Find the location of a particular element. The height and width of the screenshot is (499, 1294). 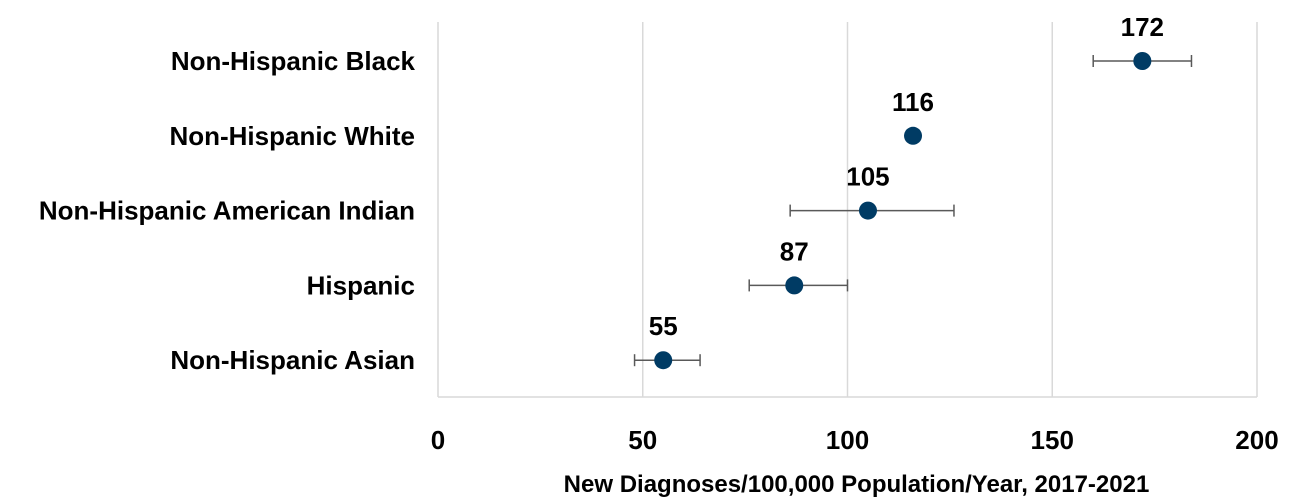

data-label-non-hispanic-white: 116 is located at coordinates (913, 102).